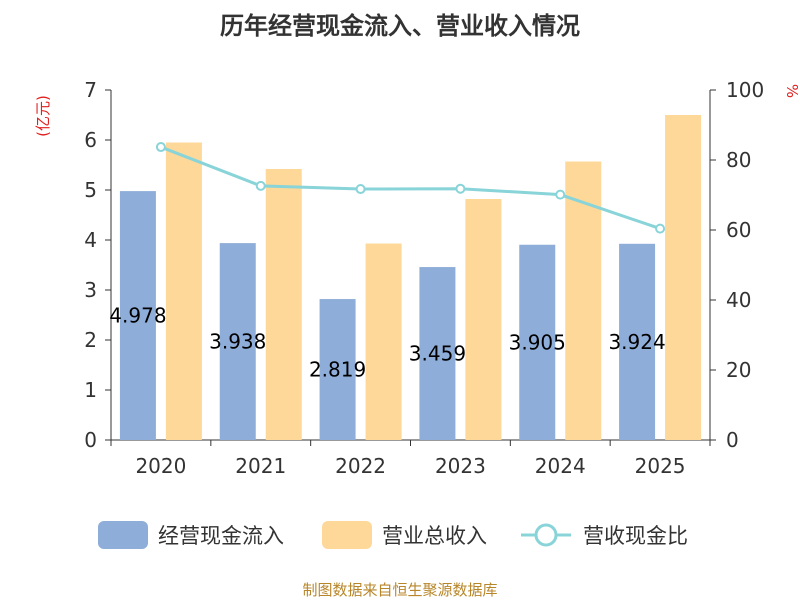 This screenshot has height=600, width=800. I want to click on left-tick-label: 5, so click(90, 190).